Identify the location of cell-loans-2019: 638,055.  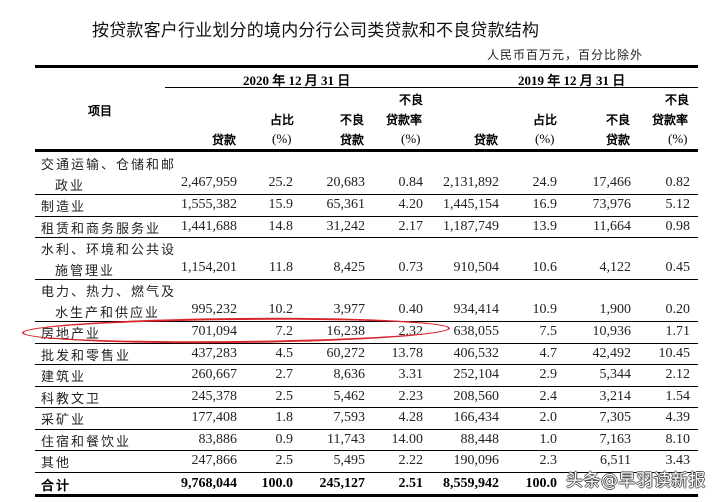
(476, 331).